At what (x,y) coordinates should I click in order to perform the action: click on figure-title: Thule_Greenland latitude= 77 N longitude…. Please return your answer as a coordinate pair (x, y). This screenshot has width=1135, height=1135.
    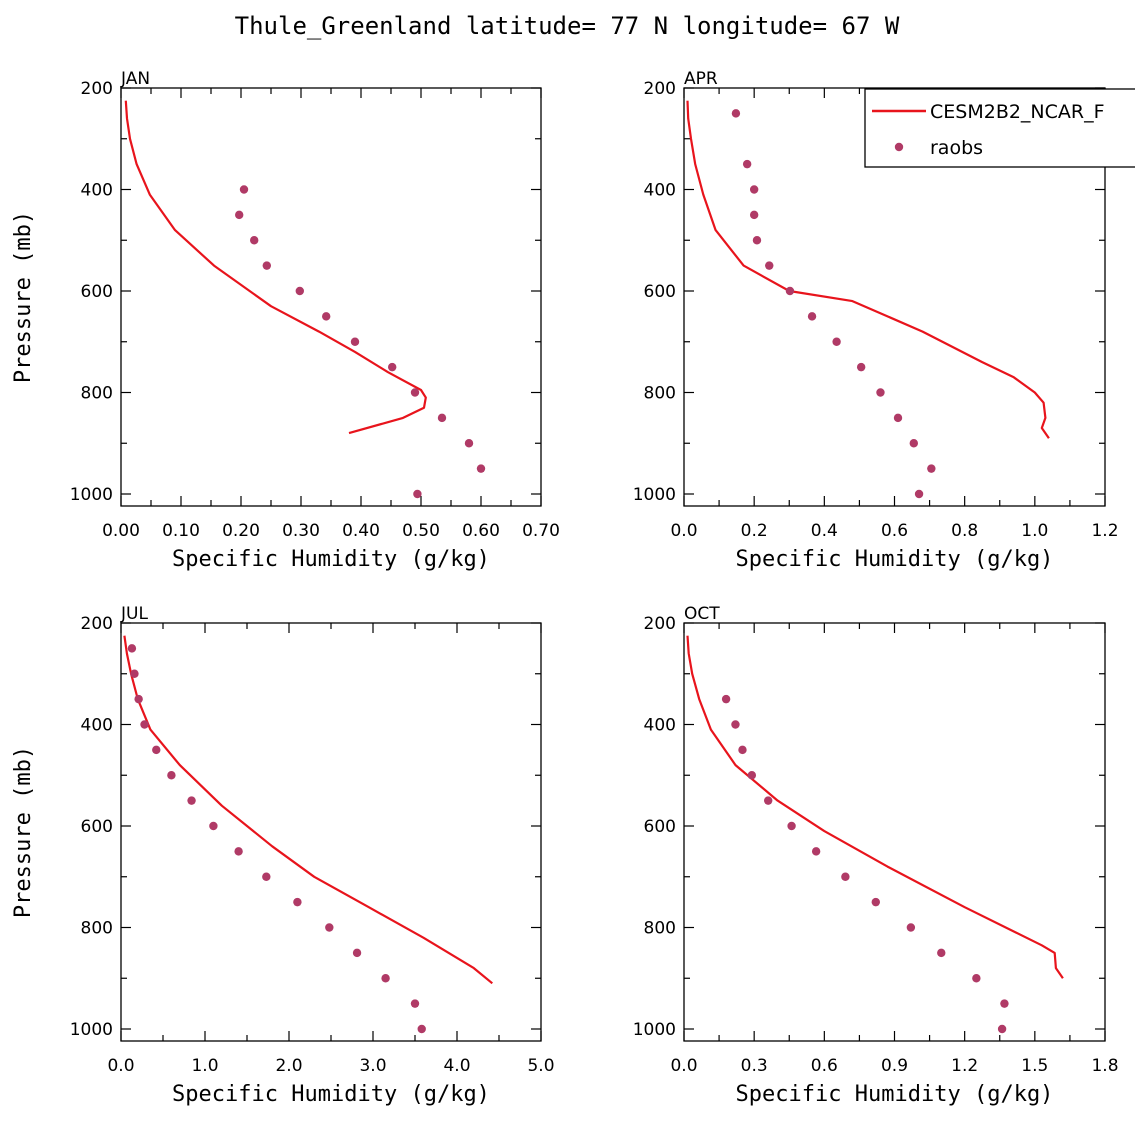
    Looking at the image, I should click on (567, 26).